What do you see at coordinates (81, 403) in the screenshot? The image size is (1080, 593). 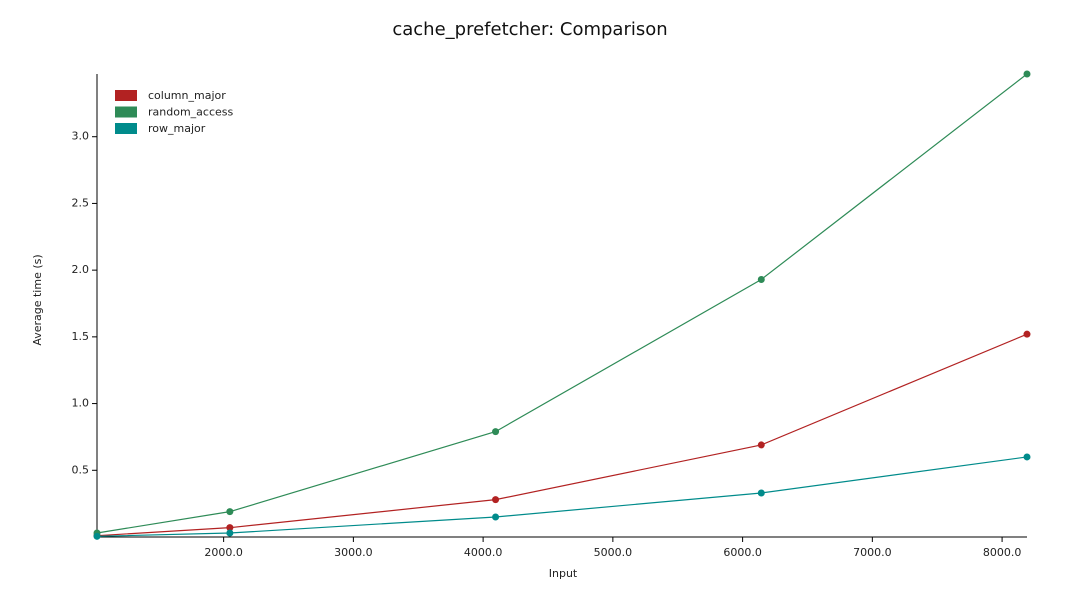 I see `y-tick-label: 1.0` at bounding box center [81, 403].